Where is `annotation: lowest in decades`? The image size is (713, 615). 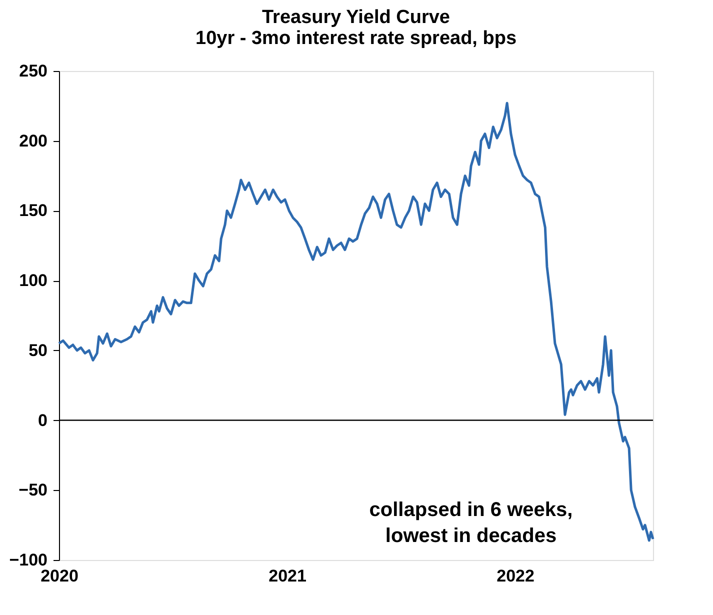
annotation: lowest in decades is located at coordinates (471, 536).